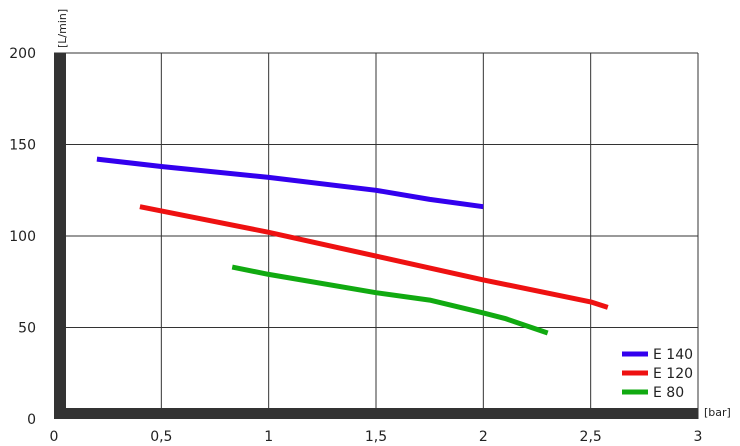 The width and height of the screenshot is (740, 446). I want to click on y-tick-labels: 0 50 100 150 200, so click(22, 237).